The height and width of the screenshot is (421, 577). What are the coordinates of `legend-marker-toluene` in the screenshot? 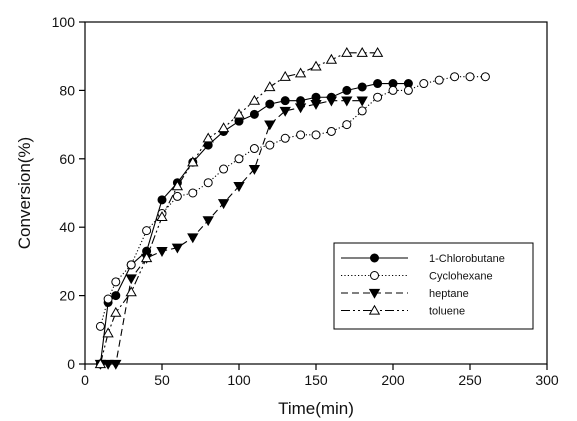 It's located at (374, 309).